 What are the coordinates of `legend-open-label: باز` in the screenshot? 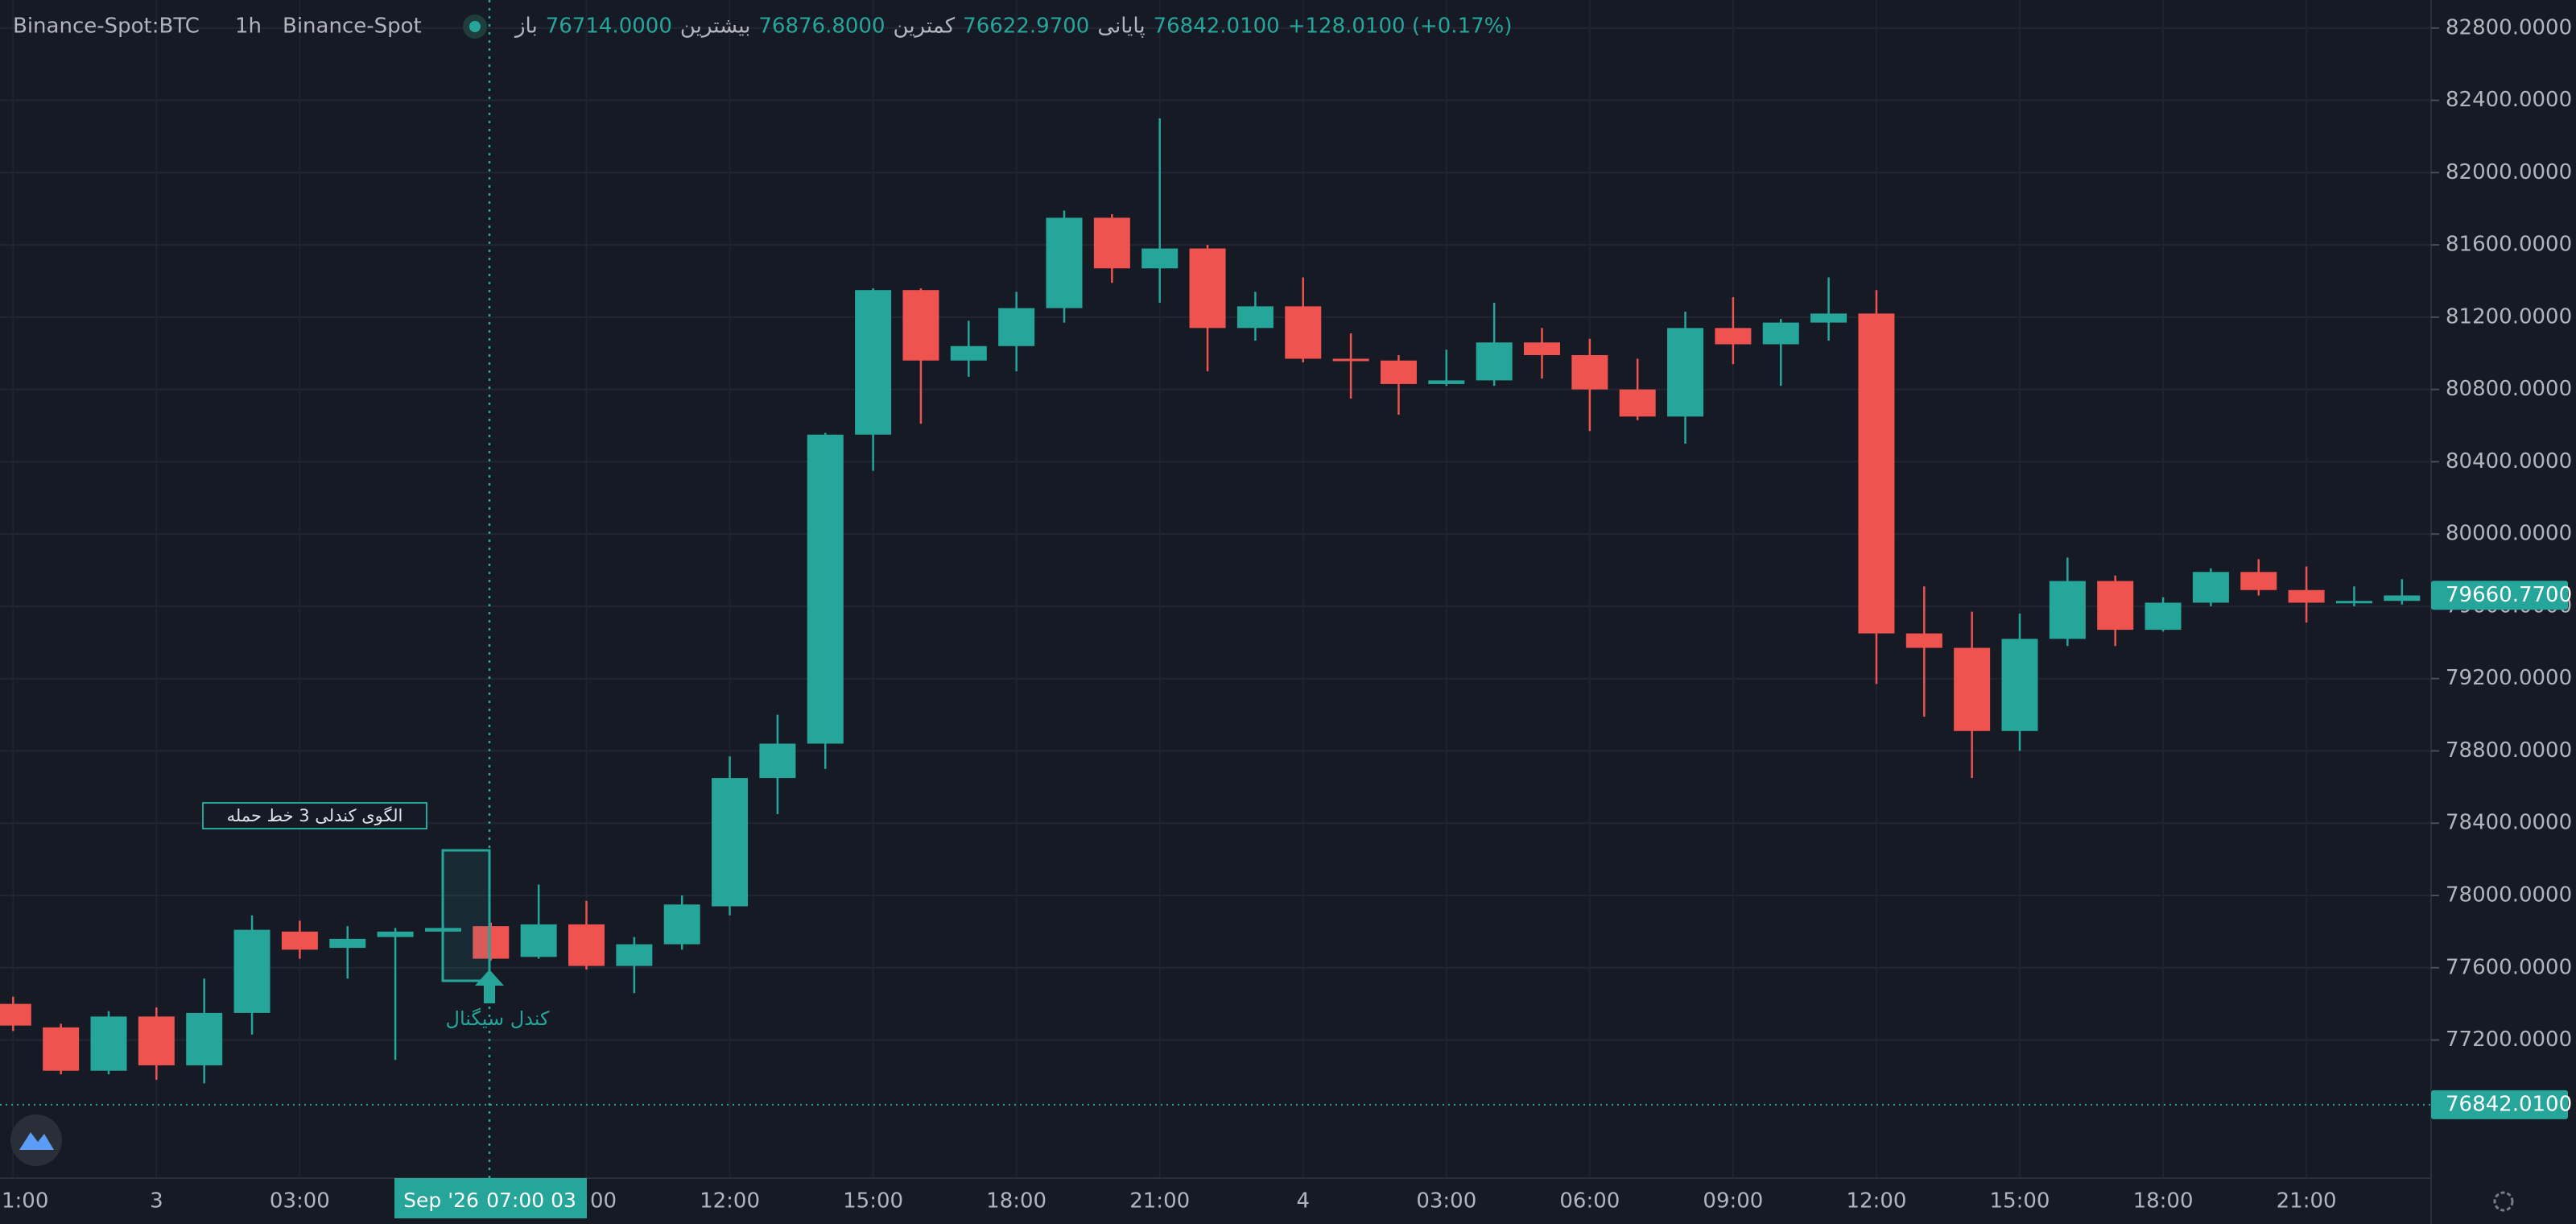 It's located at (526, 26).